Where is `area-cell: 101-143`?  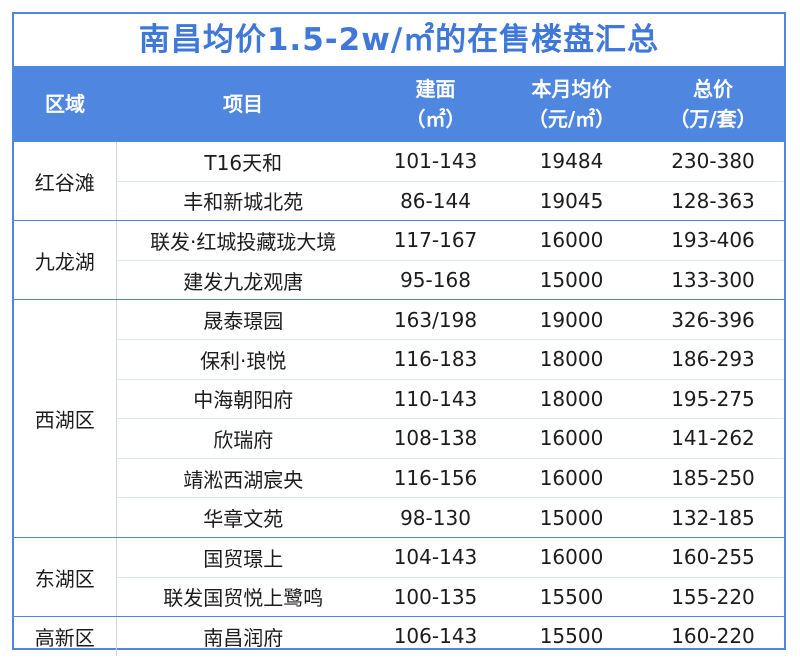
area-cell: 101-143 is located at coordinates (435, 162).